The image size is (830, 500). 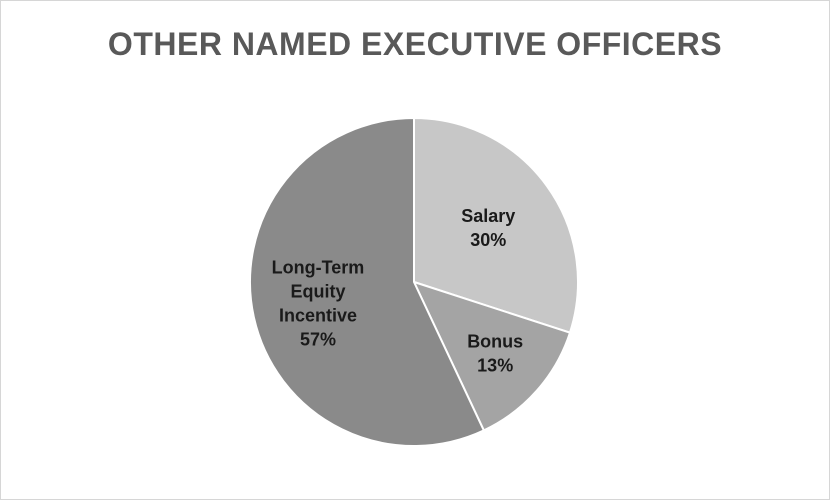 What do you see at coordinates (318, 291) in the screenshot?
I see `slice-label-long-term-equity-incentive: Long-Term Equity Incentive` at bounding box center [318, 291].